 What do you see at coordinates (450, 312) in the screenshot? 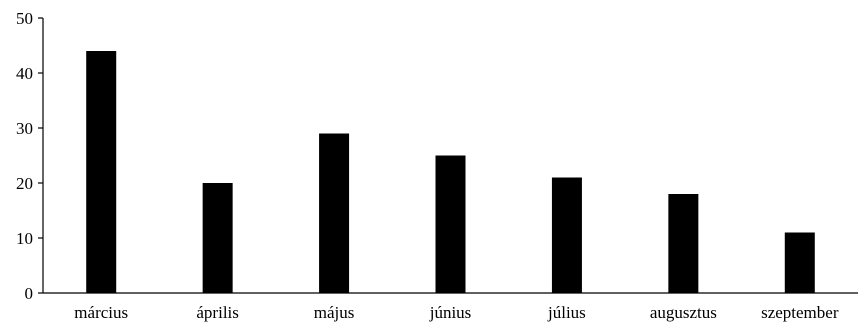
I see `x-tick-label: június` at bounding box center [450, 312].